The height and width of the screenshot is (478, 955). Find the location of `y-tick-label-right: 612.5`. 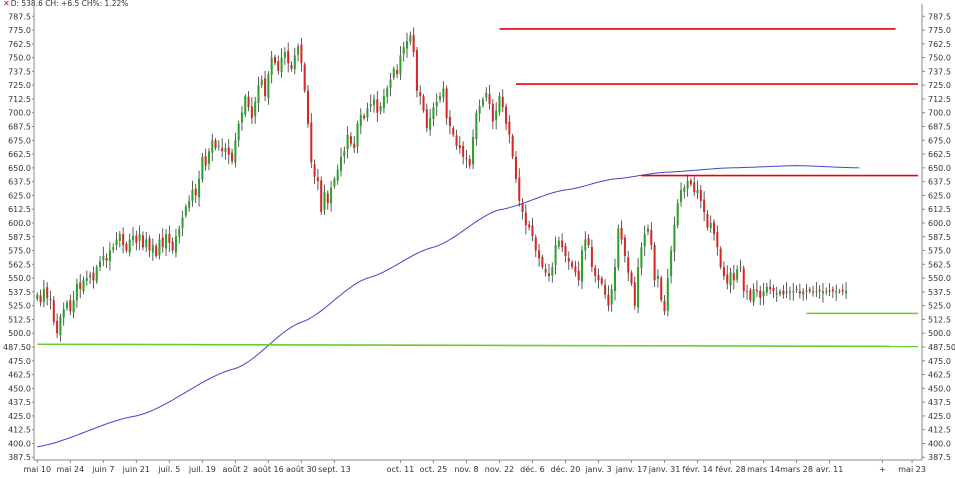

y-tick-label-right: 612.5 is located at coordinates (939, 209).